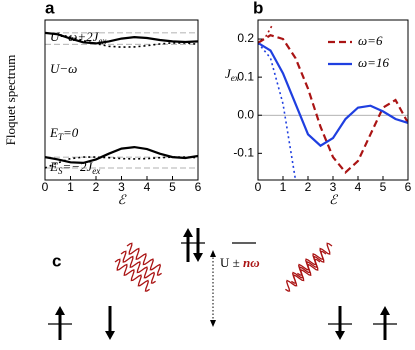 Image resolution: width=415 pixels, height=350 pixels. What do you see at coordinates (370, 40) in the screenshot?
I see `legend-label: ω=6` at bounding box center [370, 40].